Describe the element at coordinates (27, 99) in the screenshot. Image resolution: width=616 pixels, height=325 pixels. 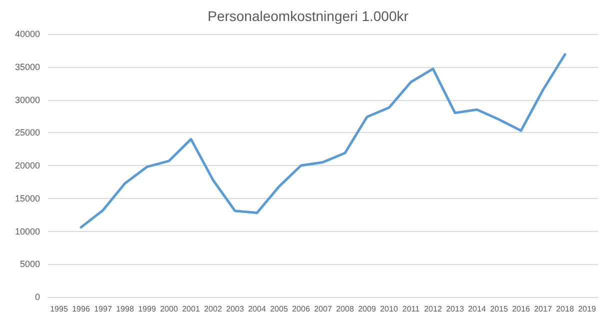
I see `y-tick-label: 30000` at that location.